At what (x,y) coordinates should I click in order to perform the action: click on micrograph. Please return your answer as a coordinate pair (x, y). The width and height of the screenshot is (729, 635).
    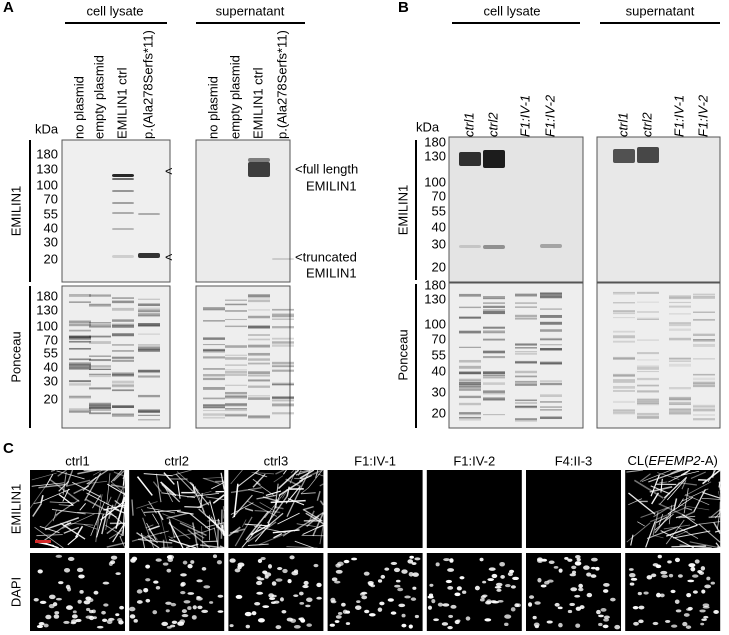
    Looking at the image, I should click on (474, 592).